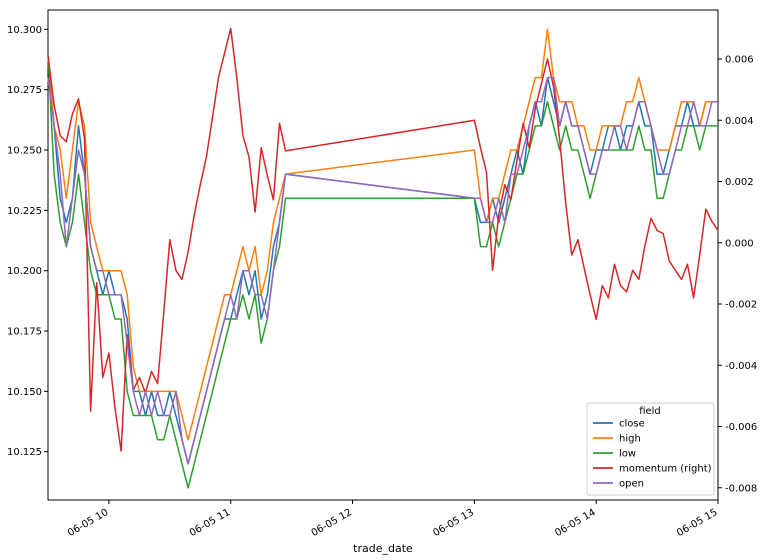 The height and width of the screenshot is (560, 769). I want to click on legend-entry-label: high, so click(630, 439).